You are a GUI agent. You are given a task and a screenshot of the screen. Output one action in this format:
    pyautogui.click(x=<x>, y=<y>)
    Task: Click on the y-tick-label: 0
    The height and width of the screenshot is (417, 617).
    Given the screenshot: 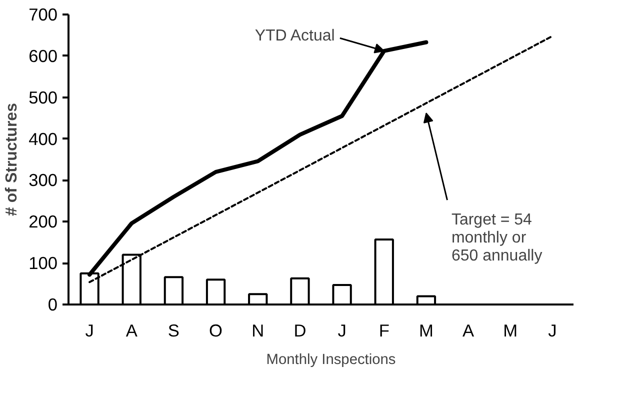 What is the action you would take?
    pyautogui.click(x=53, y=304)
    